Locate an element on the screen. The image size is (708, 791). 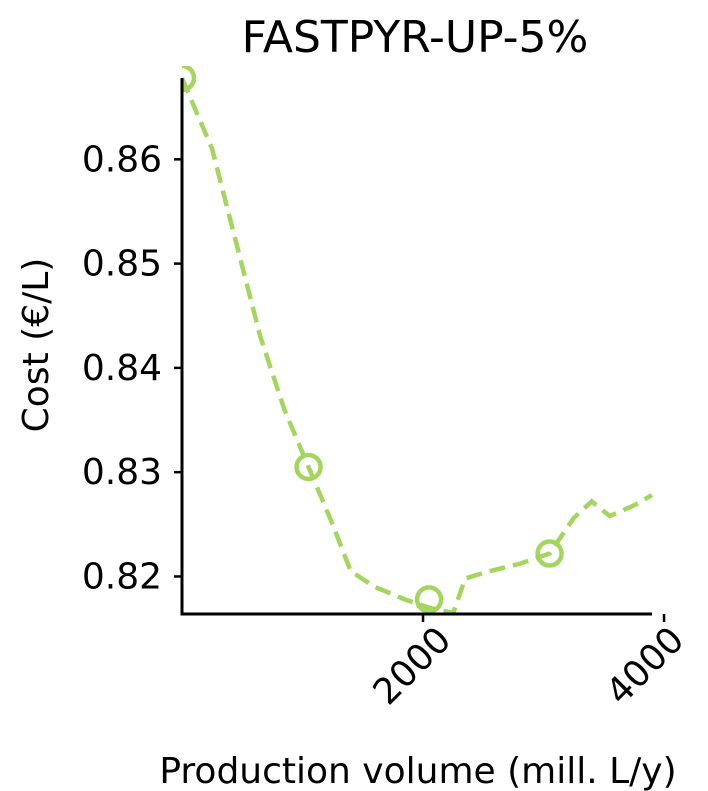
x-tick-label: 4000 is located at coordinates (646, 666).